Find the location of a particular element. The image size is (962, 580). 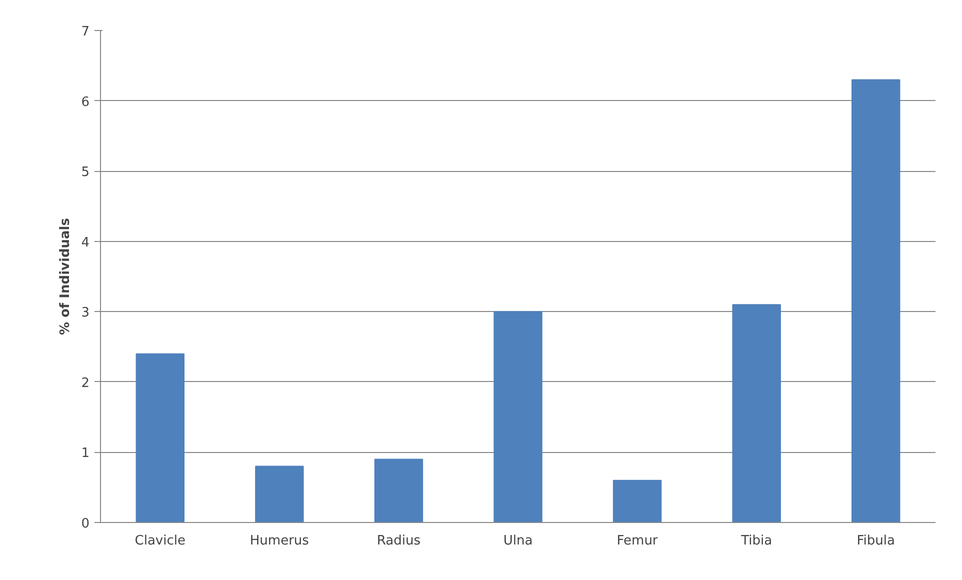

y-tick-label: 6 is located at coordinates (85, 102).